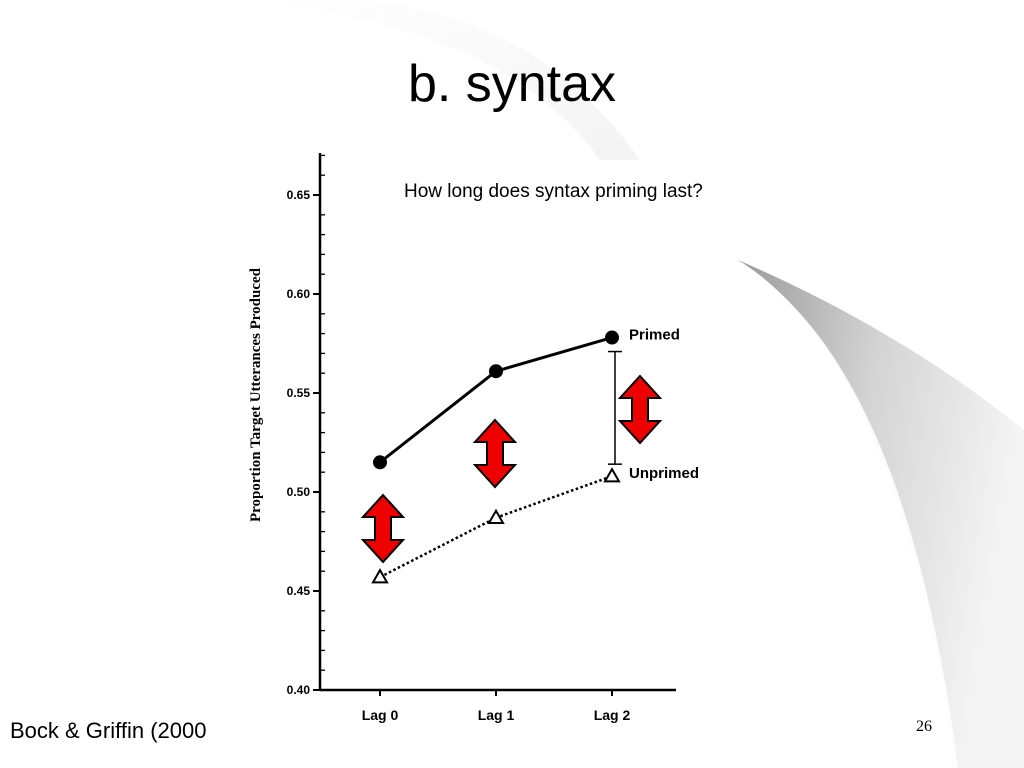 The image size is (1024, 768). Describe the element at coordinates (299, 591) in the screenshot. I see `y-tick-label: 0.45` at that location.